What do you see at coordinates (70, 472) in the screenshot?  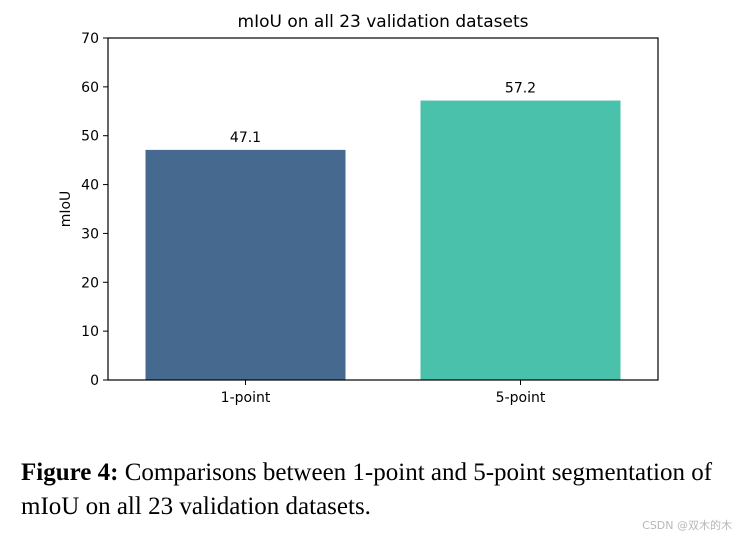 I see `figure-label: Figure 4:` at bounding box center [70, 472].